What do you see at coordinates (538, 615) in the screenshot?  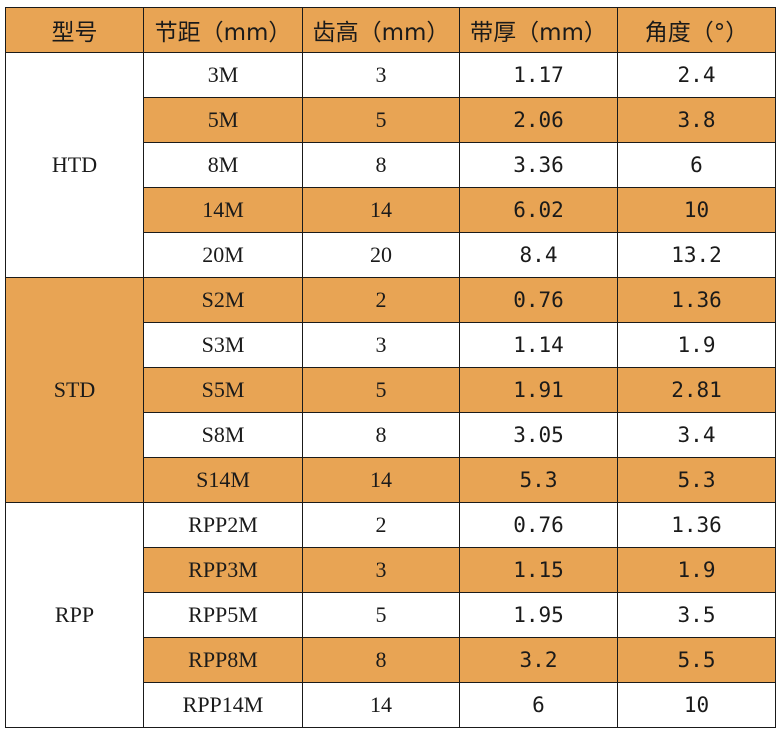 I see `cell-belt-thickness: 1.95` at bounding box center [538, 615].